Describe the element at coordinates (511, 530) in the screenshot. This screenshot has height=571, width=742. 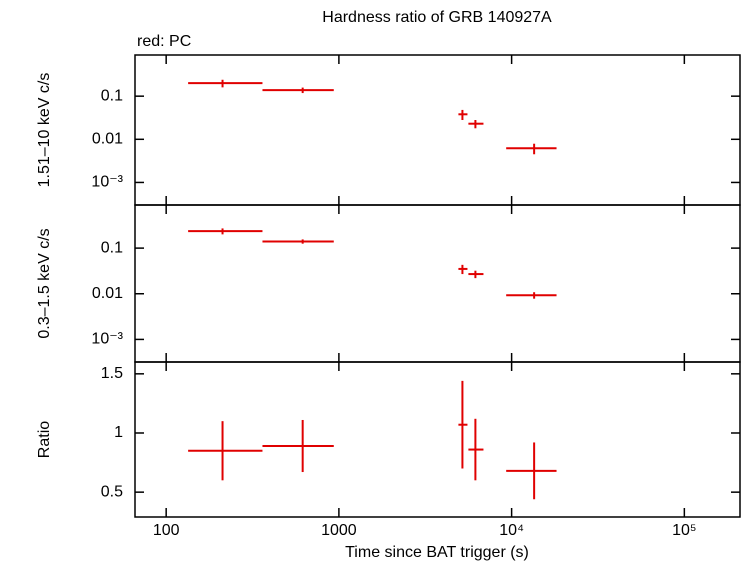
I see `x-tick-label: 10⁴` at that location.